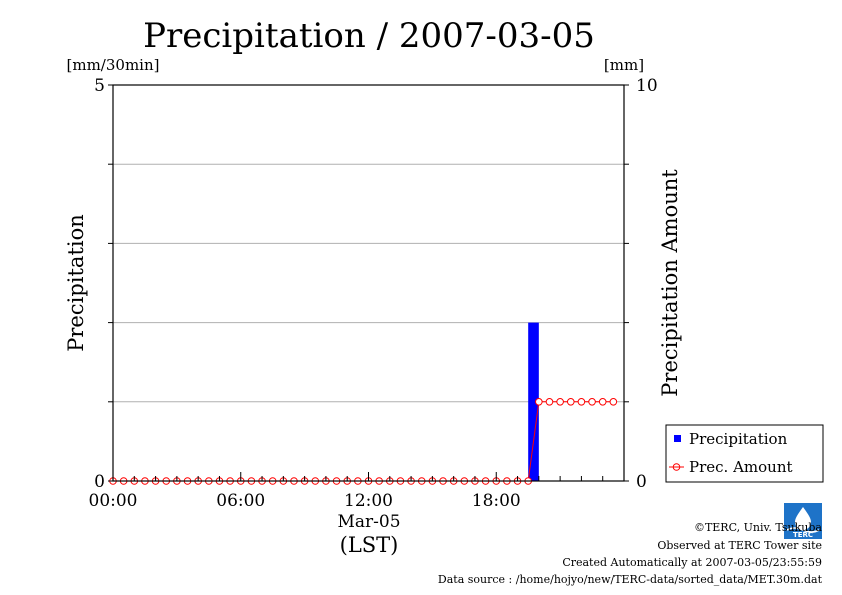 This screenshot has height=595, width=842. Describe the element at coordinates (368, 501) in the screenshot. I see `x-tick-label: 12:00` at that location.